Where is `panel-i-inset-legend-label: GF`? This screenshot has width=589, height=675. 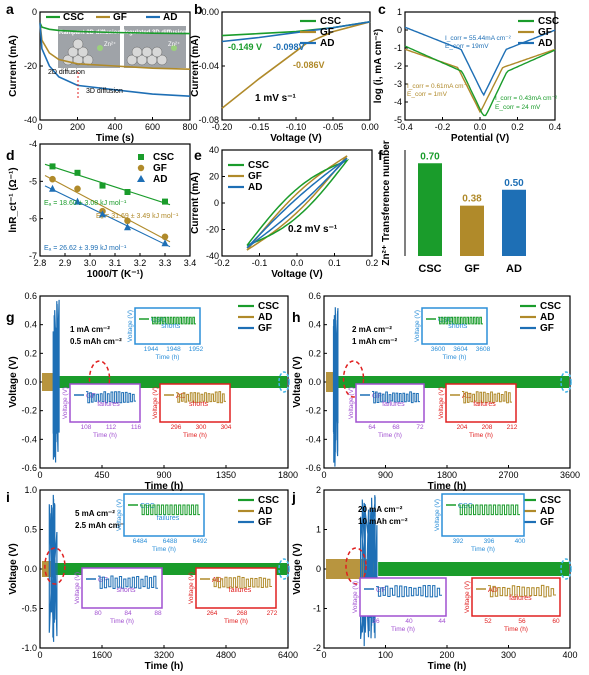 panel-i-inset-legend-label: GF is located at coordinates (103, 580).